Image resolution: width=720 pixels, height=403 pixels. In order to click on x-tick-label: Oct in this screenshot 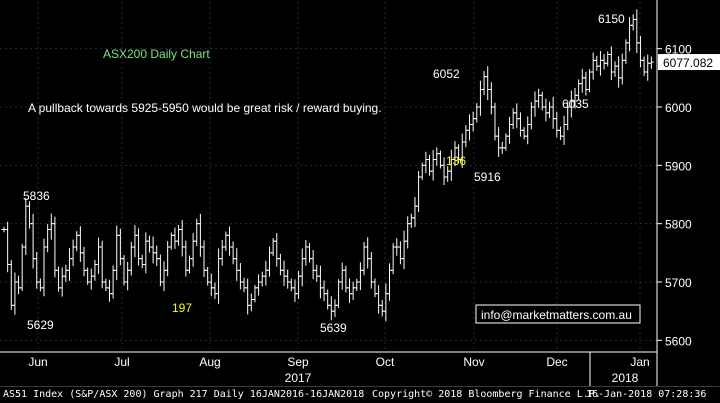, I will do `click(385, 362)`.